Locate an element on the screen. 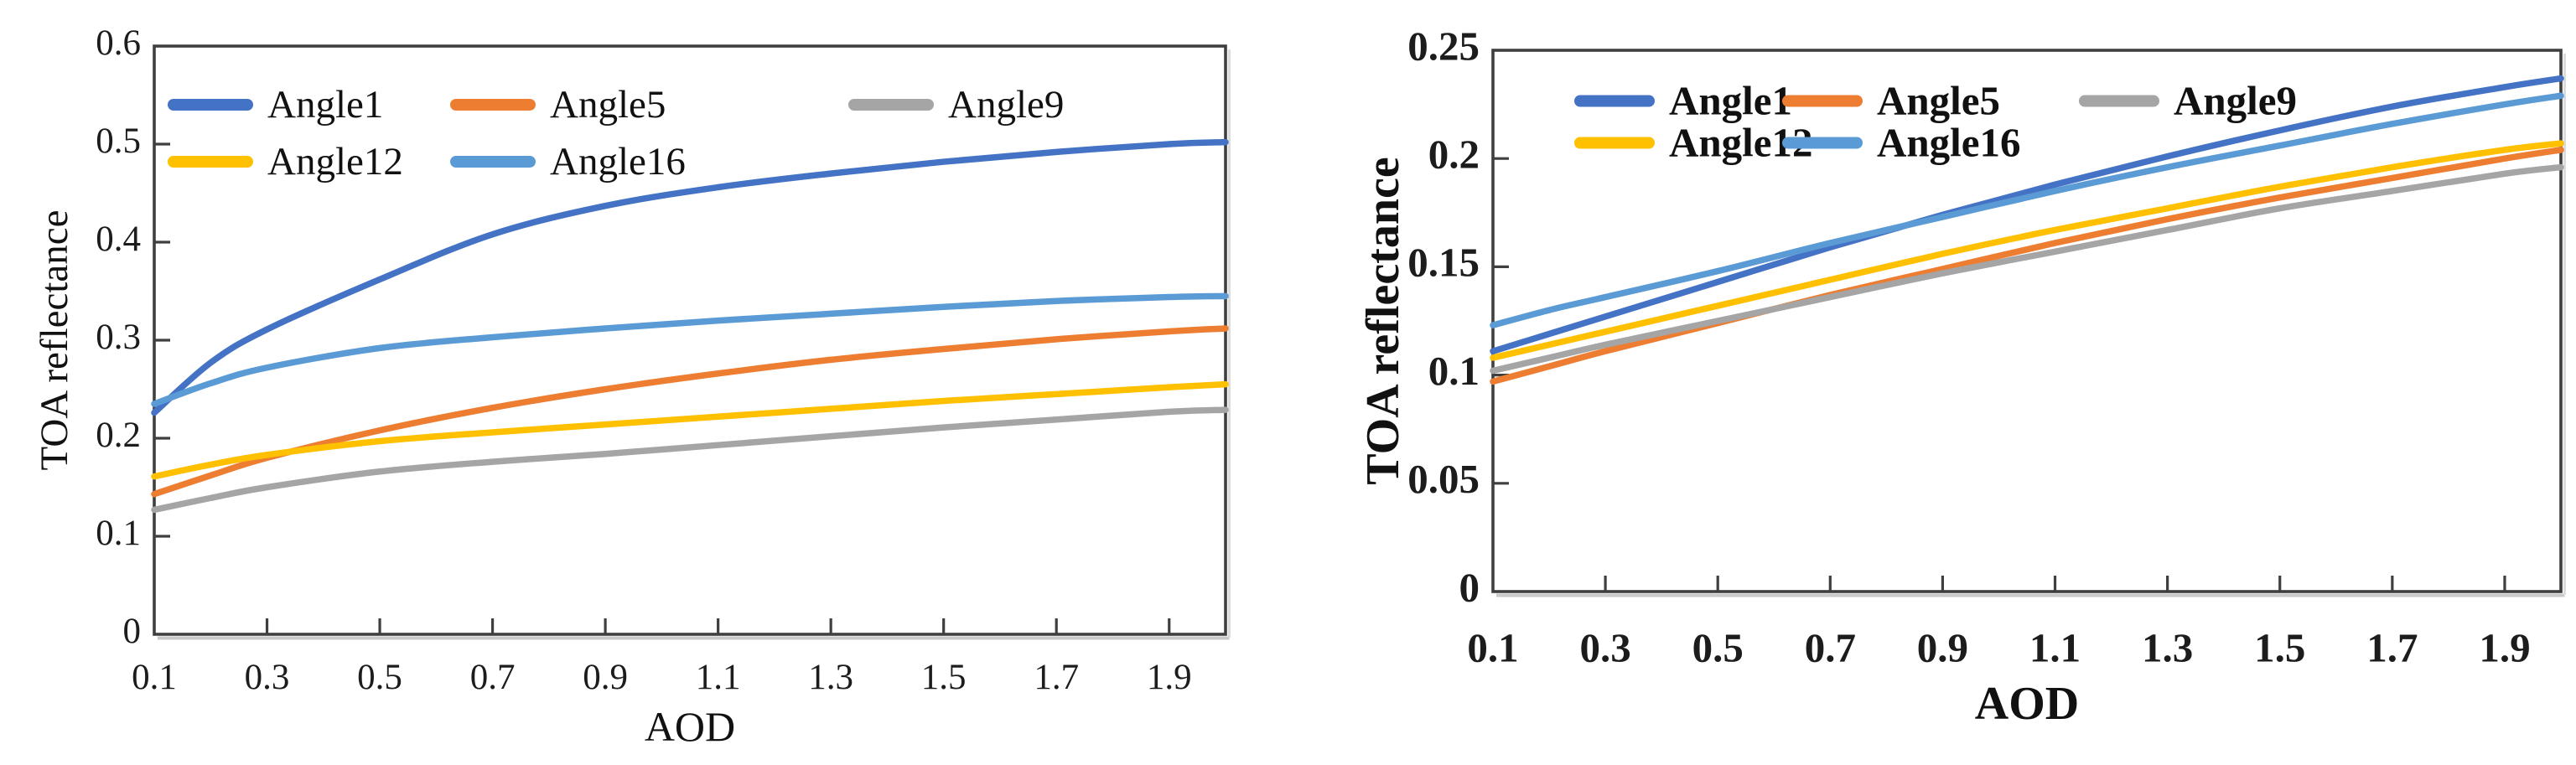  y-tick-label: 0.15 is located at coordinates (1443, 263).